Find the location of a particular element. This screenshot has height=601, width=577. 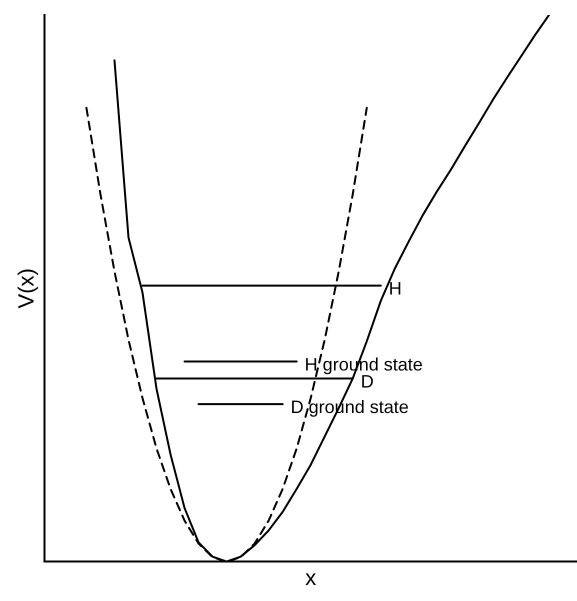

y-axis-title: V(x) is located at coordinates (25, 288).